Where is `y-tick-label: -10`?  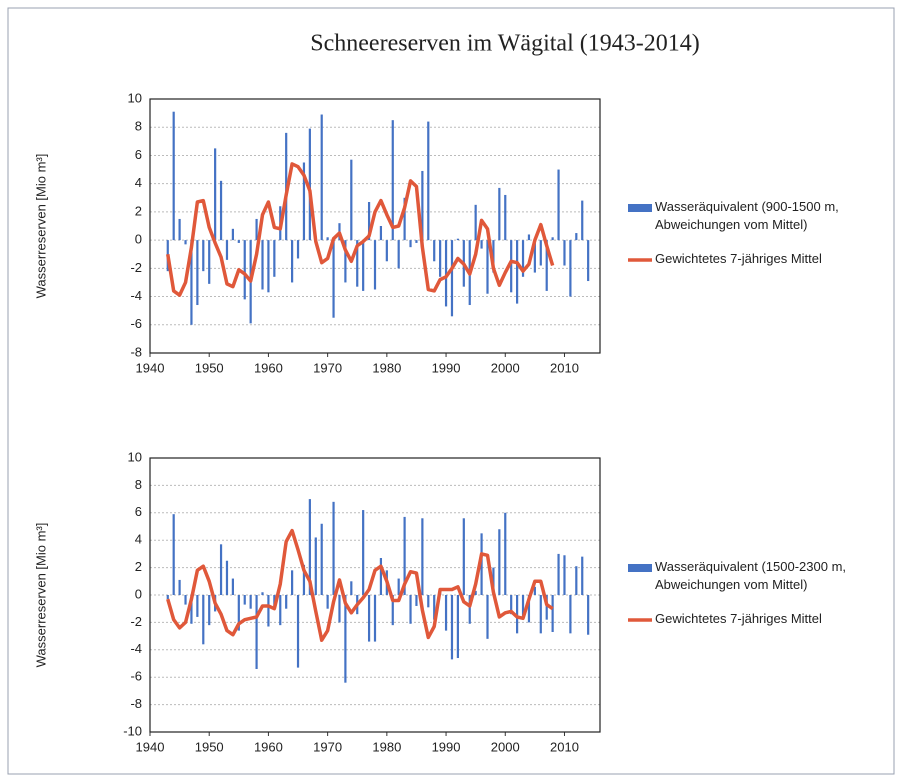 y-tick-label: -10 is located at coordinates (132, 730).